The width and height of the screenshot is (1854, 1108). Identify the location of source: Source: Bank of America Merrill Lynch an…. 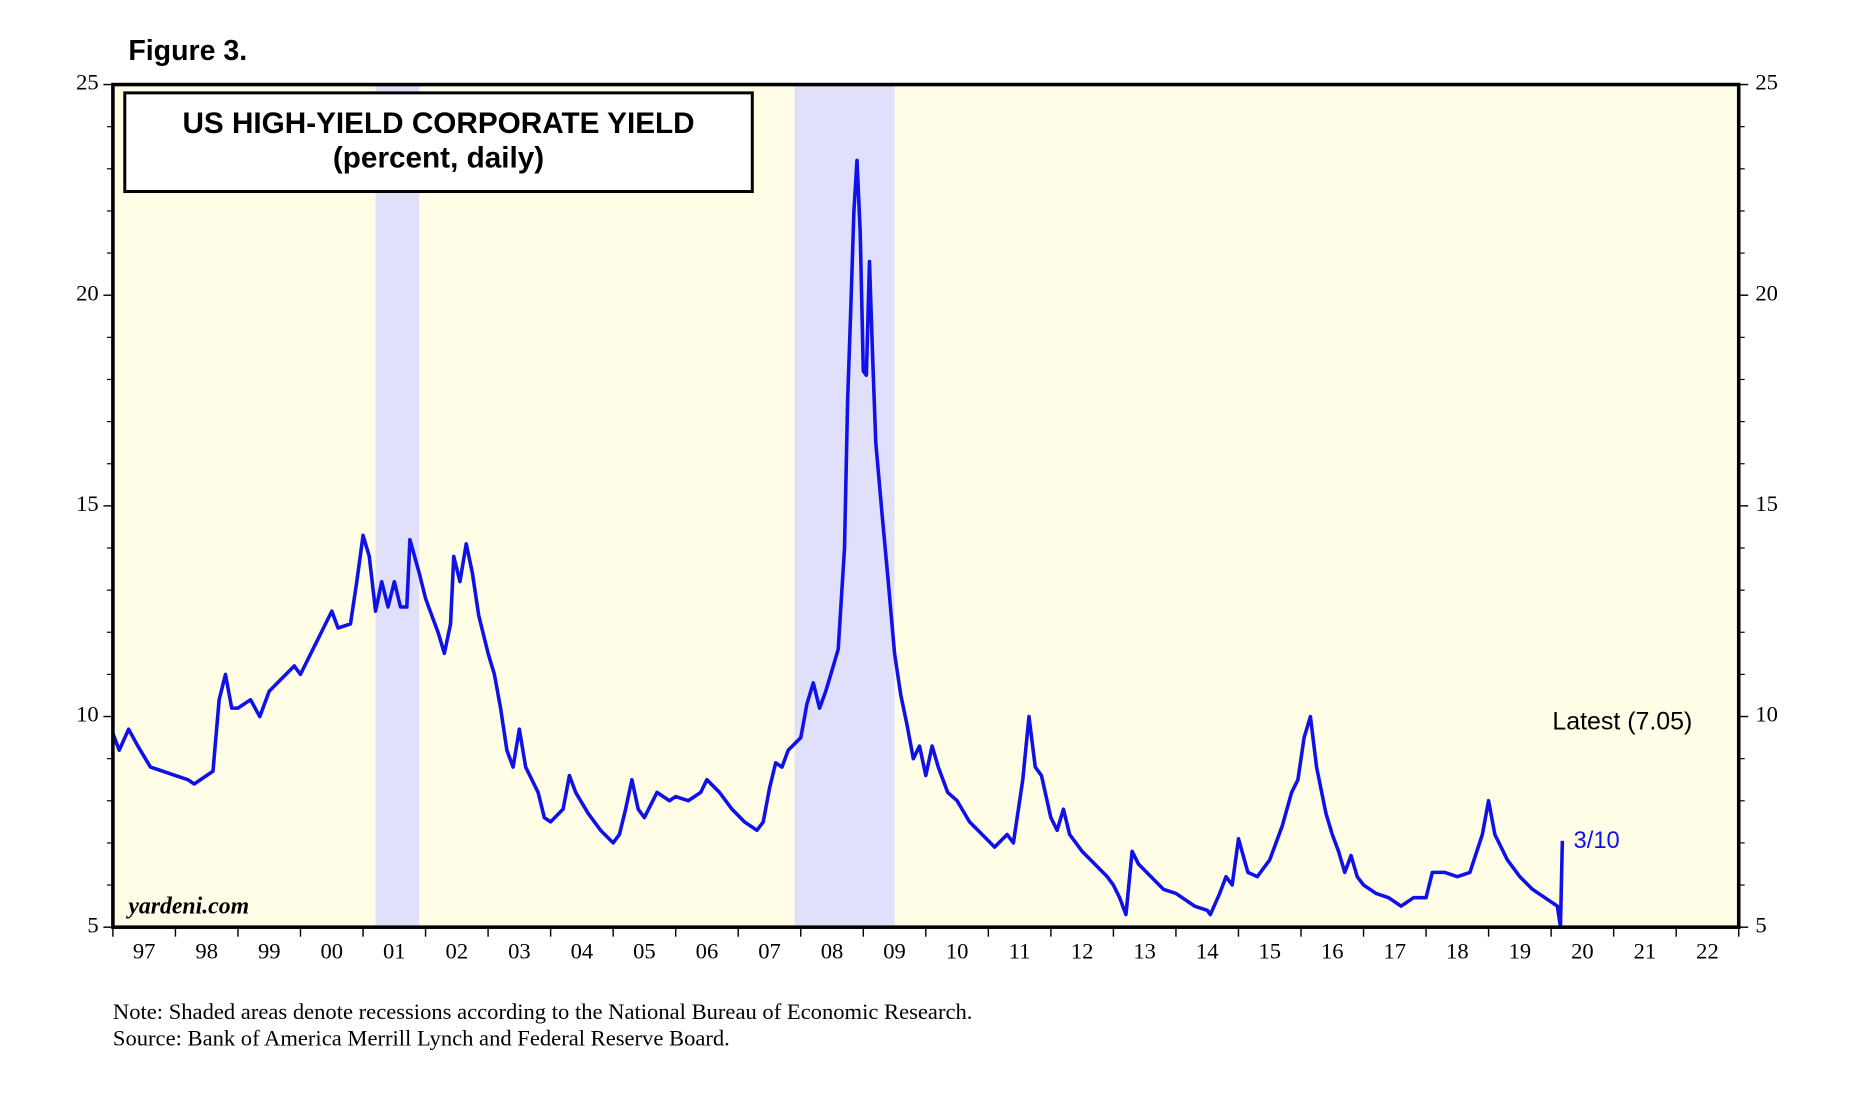
(421, 1037).